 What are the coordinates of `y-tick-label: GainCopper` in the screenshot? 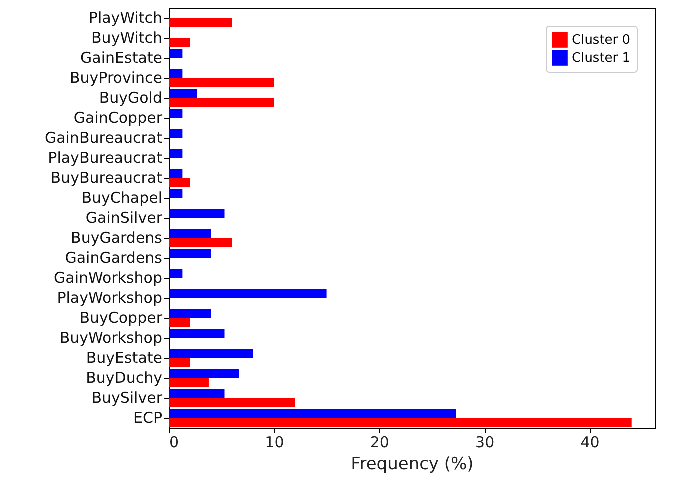 It's located at (119, 118).